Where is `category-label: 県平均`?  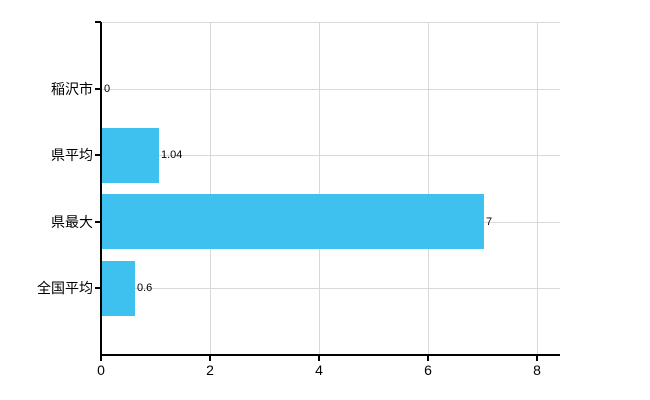 category-label: 県平均 is located at coordinates (72, 155).